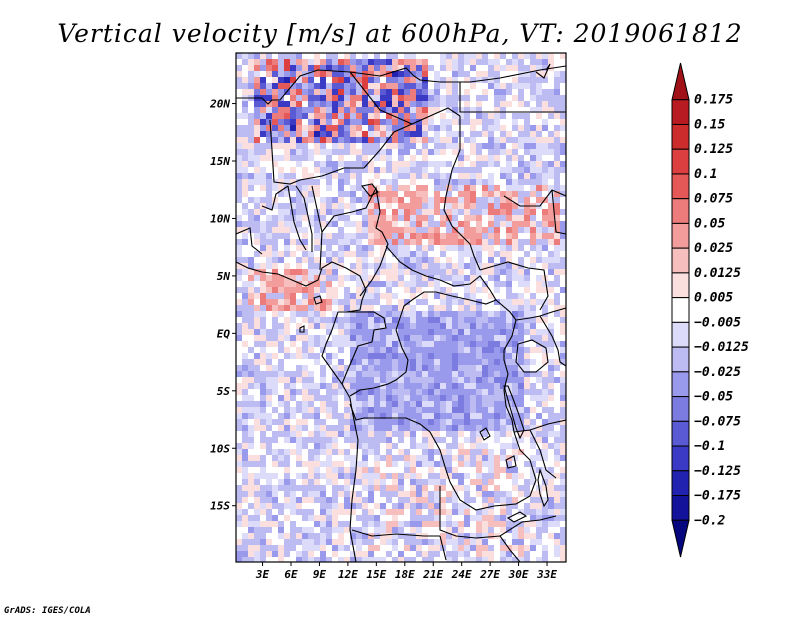 The image size is (800, 618). Describe the element at coordinates (262, 574) in the screenshot. I see `x-tick-label: 3E` at that location.